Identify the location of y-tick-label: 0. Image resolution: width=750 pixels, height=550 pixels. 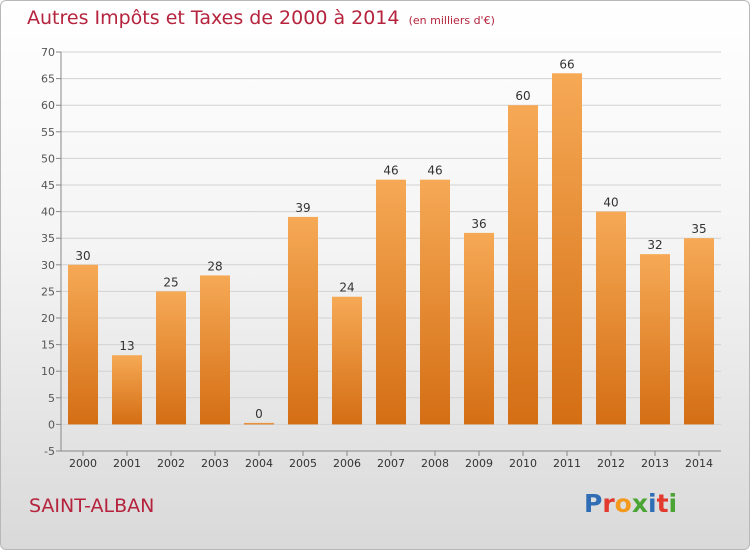
(51, 424).